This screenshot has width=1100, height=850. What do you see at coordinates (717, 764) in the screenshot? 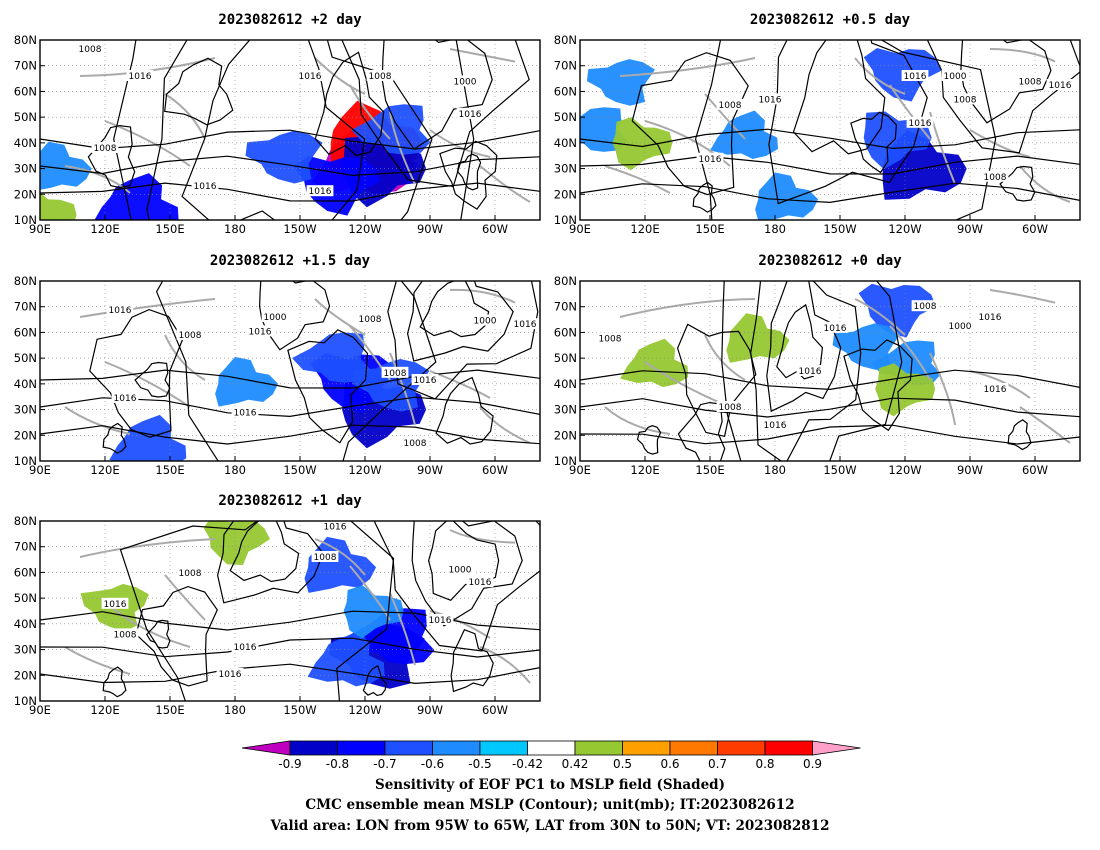
I see `colorbar-tick-label: 0.7` at bounding box center [717, 764].